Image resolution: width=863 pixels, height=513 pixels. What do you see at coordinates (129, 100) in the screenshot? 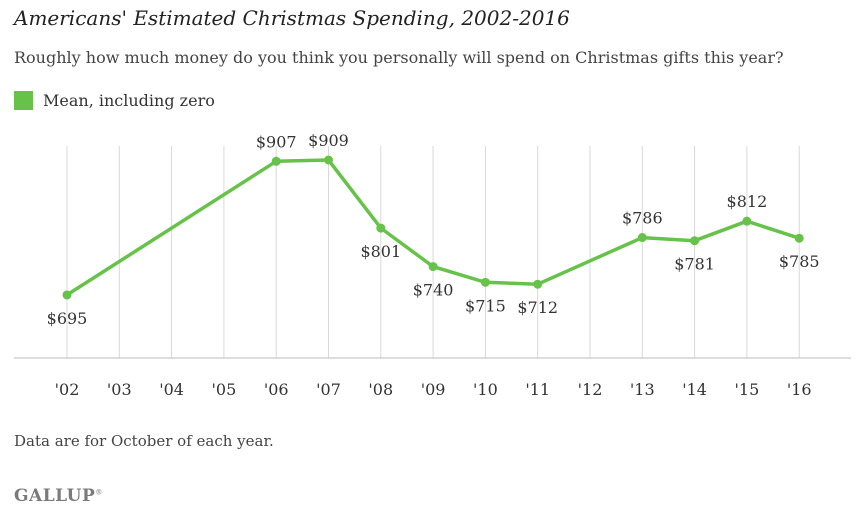
I see `legend-label: Mean, including zero` at bounding box center [129, 100].